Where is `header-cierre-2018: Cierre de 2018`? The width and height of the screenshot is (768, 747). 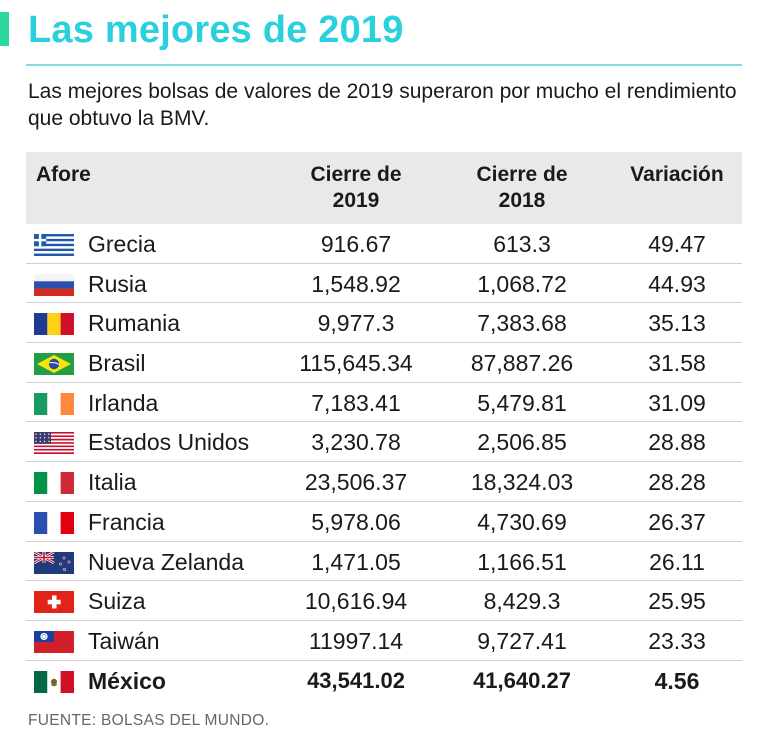 header-cierre-2018: Cierre de 2018 is located at coordinates (522, 188).